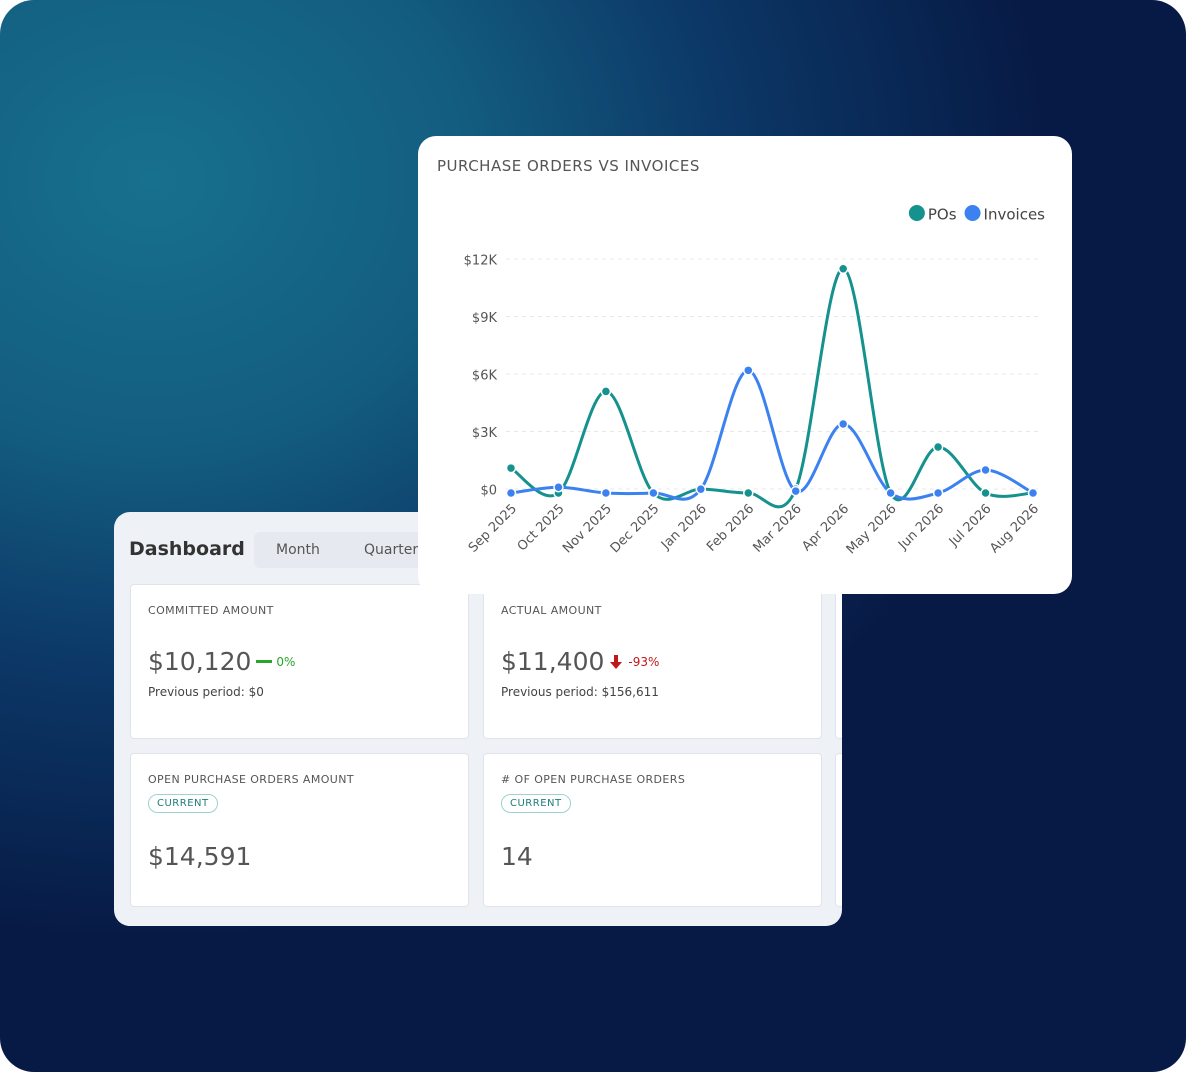  What do you see at coordinates (286, 661) in the screenshot?
I see `kpi-change: 0%` at bounding box center [286, 661].